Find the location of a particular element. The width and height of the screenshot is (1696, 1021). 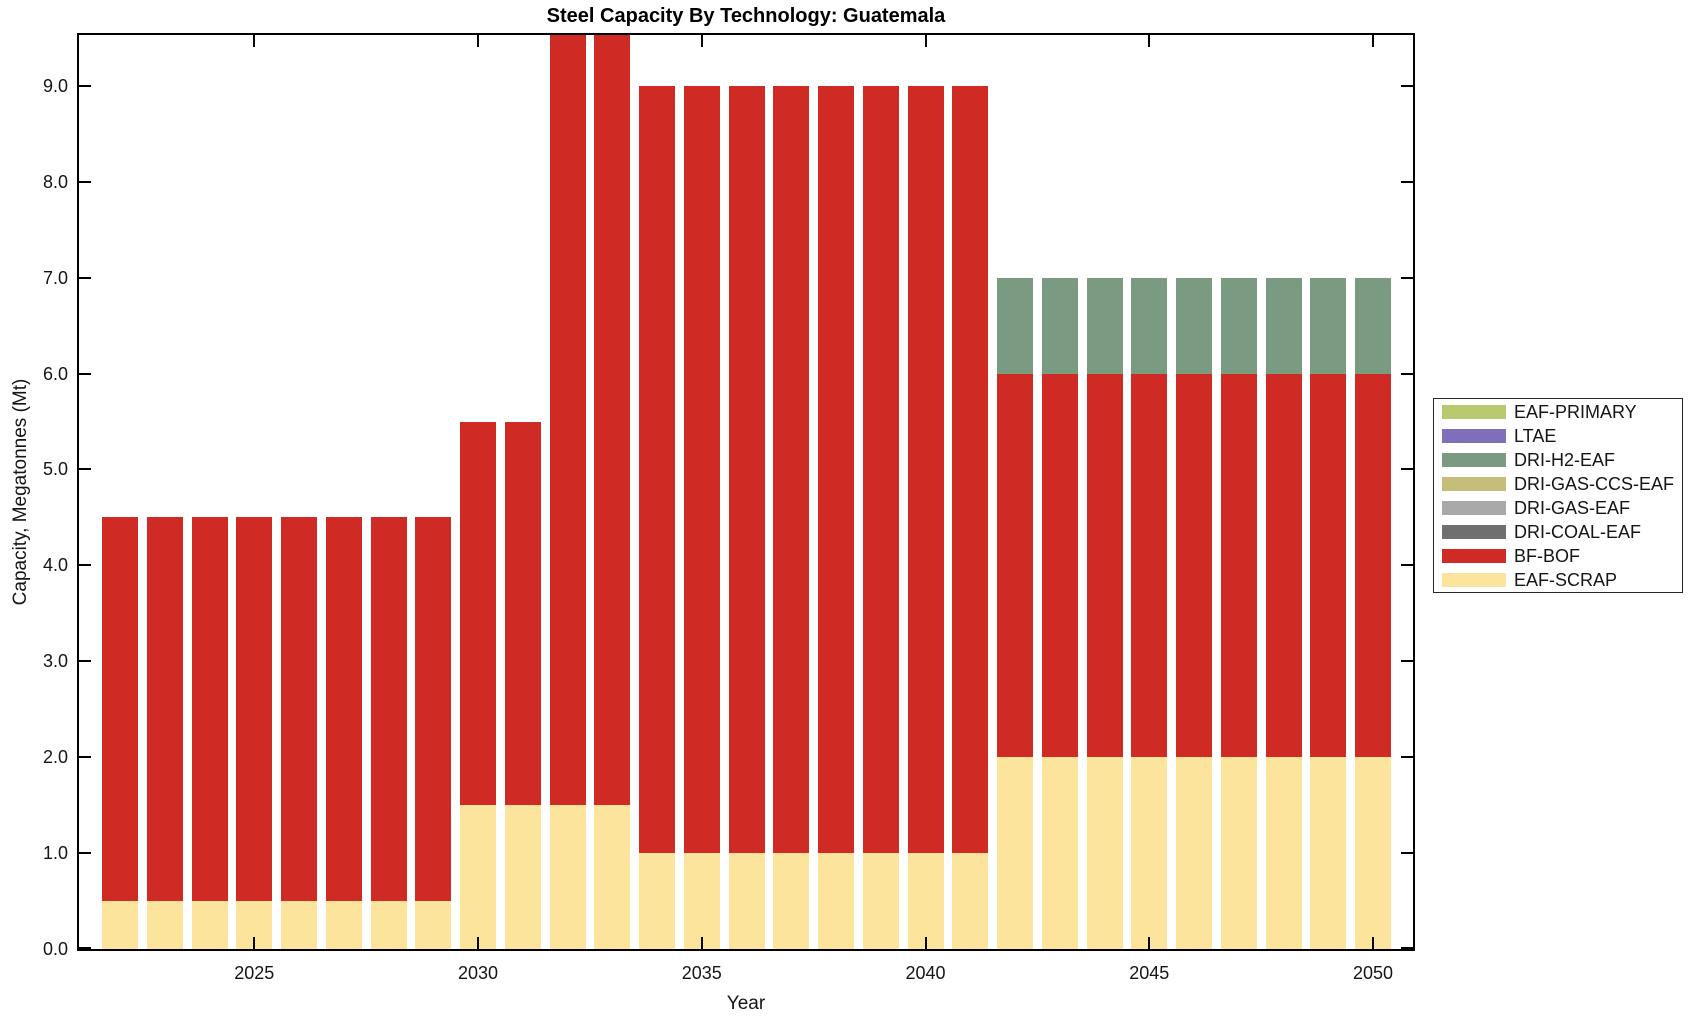

legend-label: DRI-GAS-CCS-EAF is located at coordinates (1594, 484).